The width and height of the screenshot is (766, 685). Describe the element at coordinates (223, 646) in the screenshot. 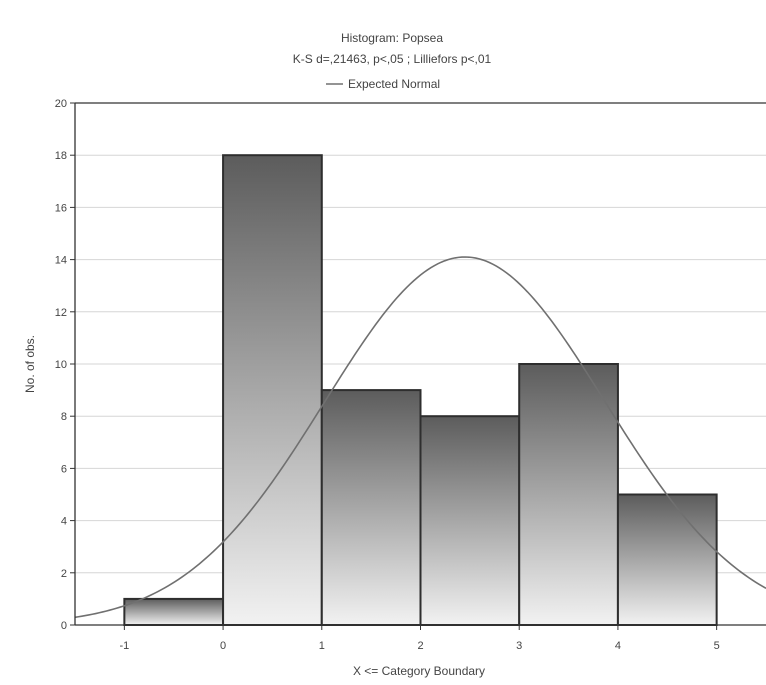

I see `x-tick-label: 0` at that location.